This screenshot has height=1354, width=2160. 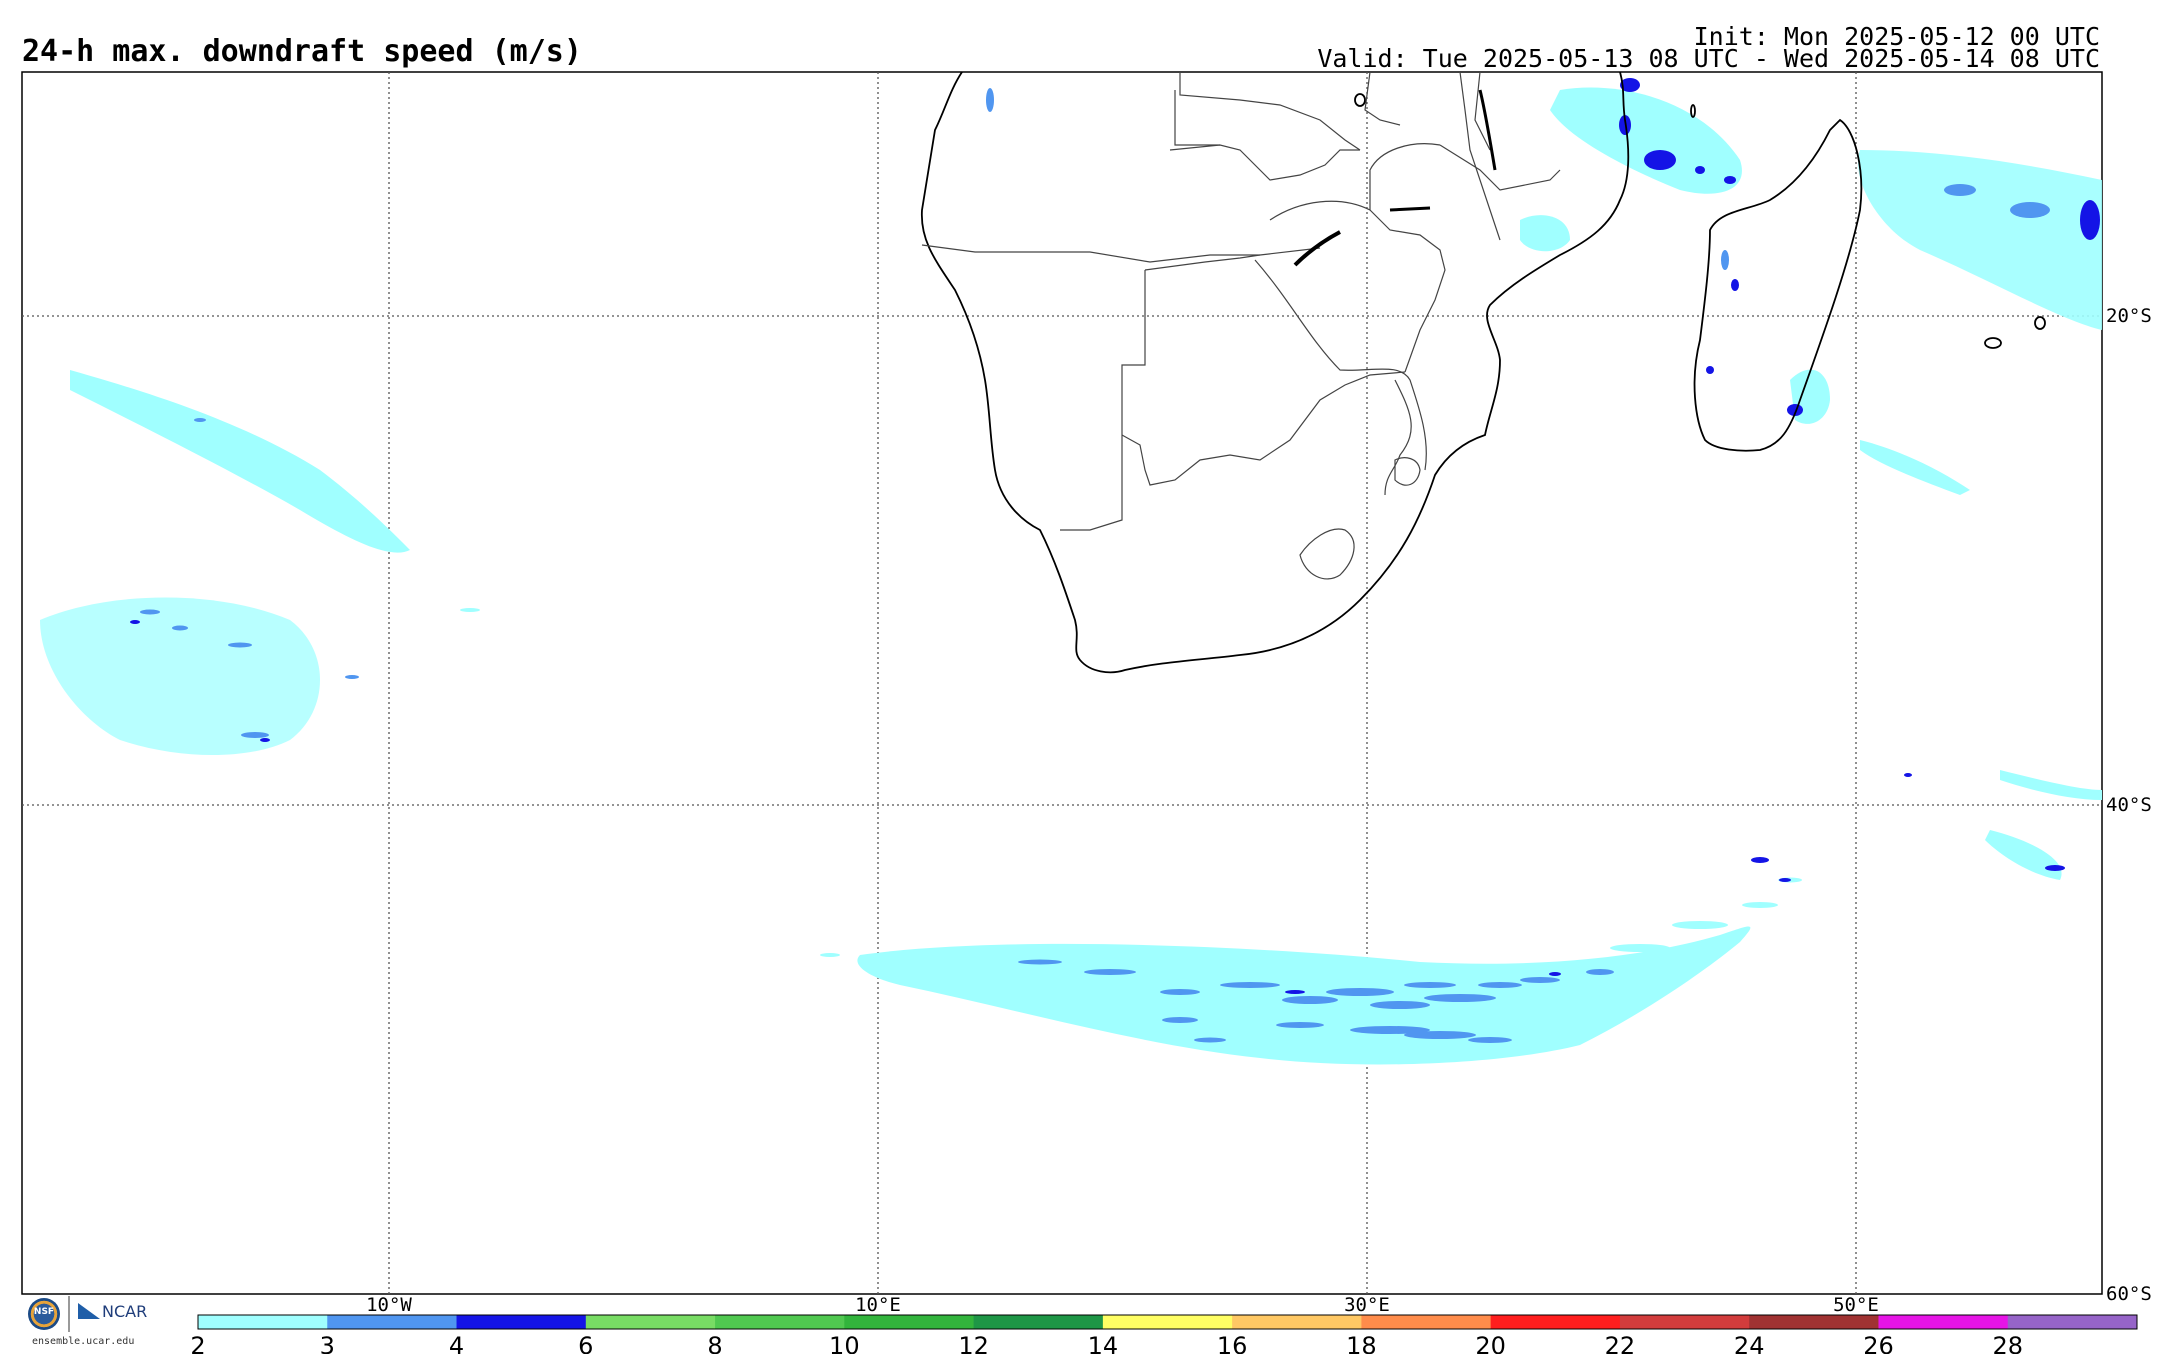 I want to click on downdraft-shading-atlantic, so click(x=260, y=562).